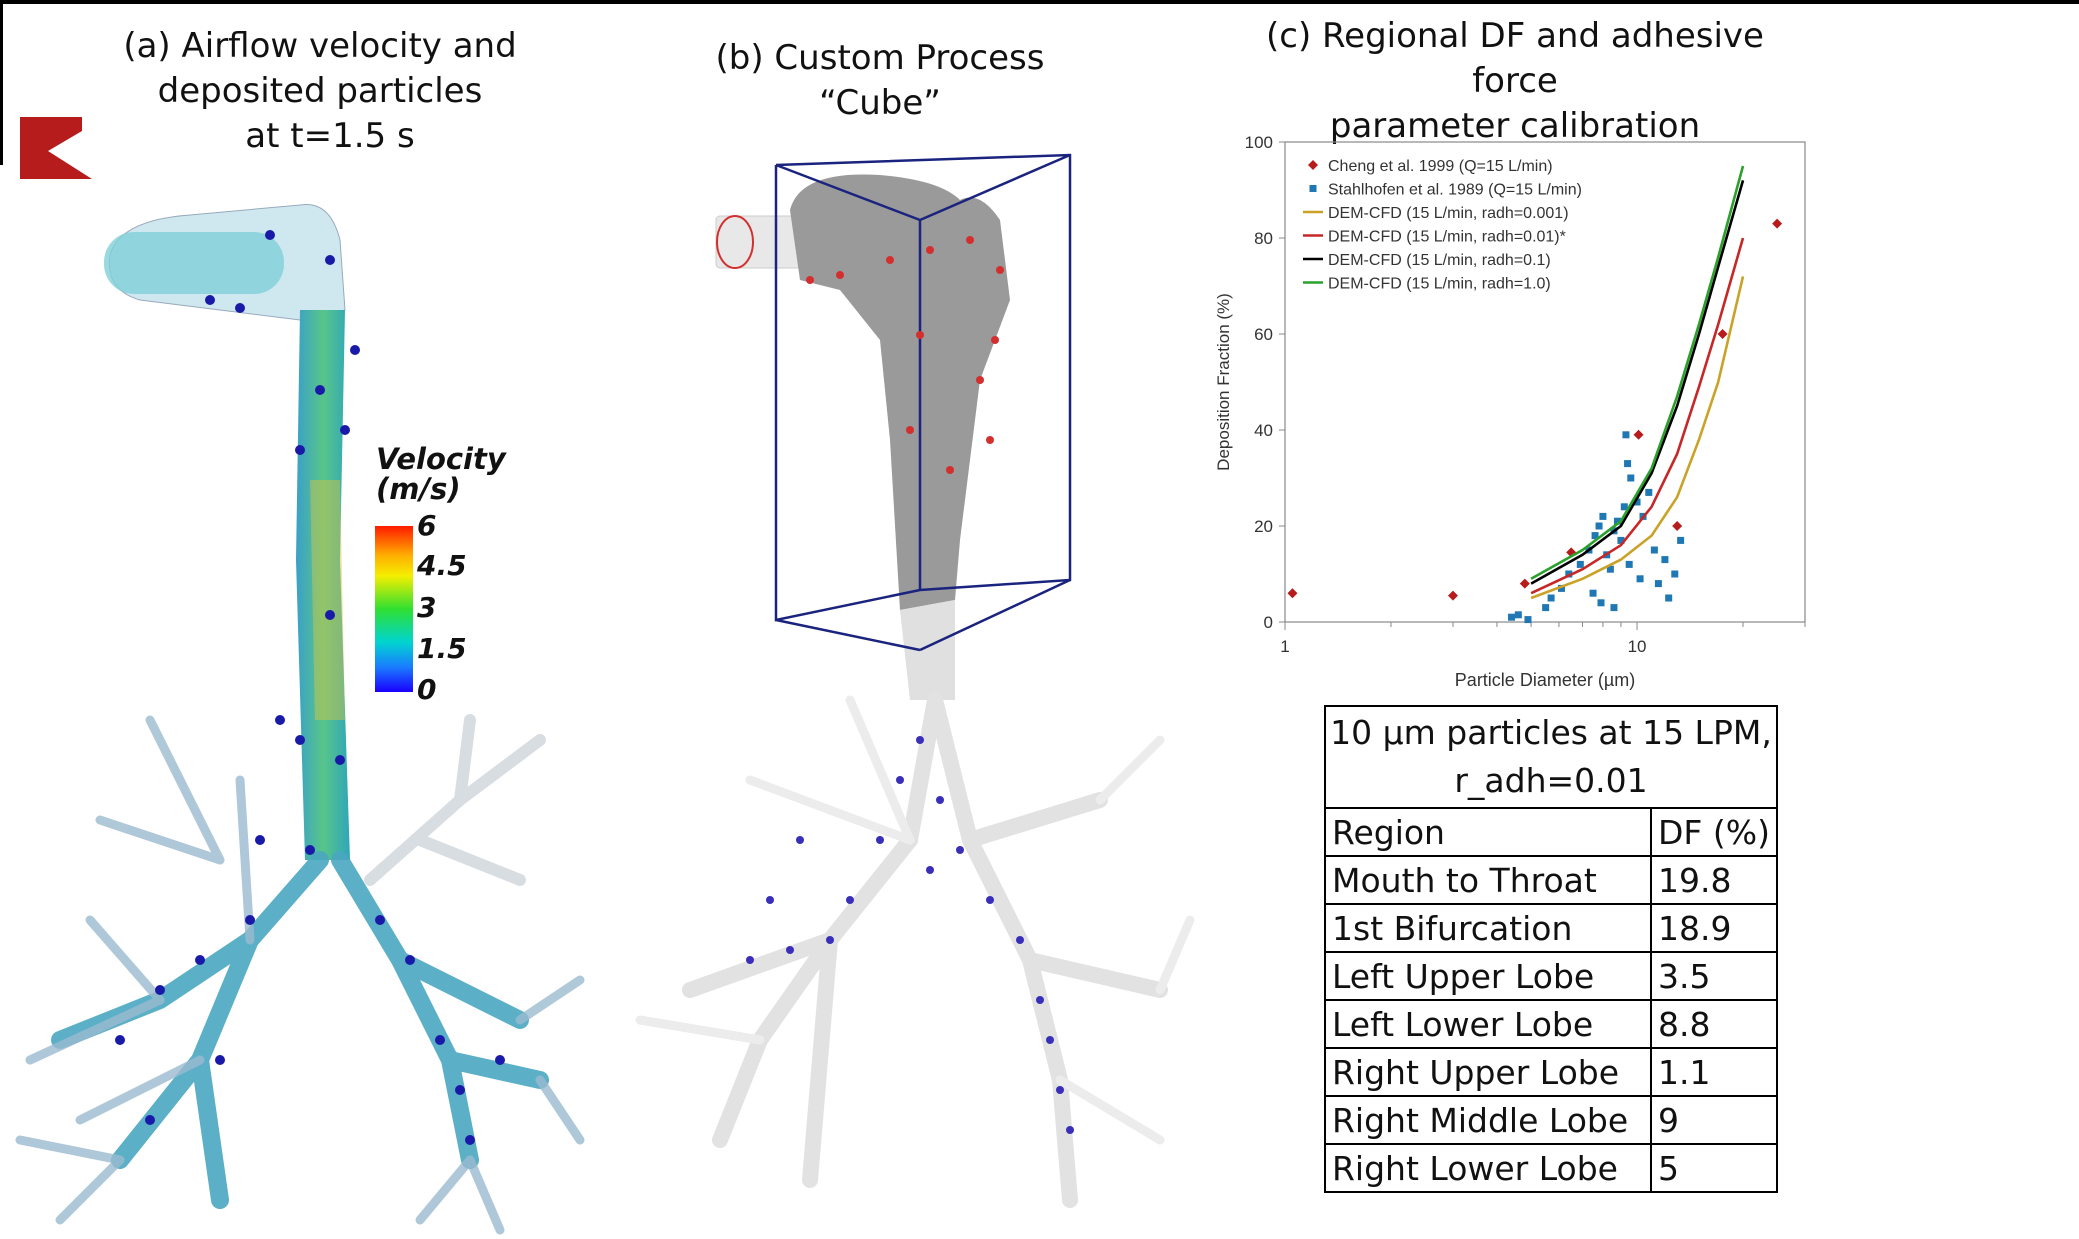 This screenshot has height=1239, width=2079. Describe the element at coordinates (1545, 680) in the screenshot. I see `x-axis-label: Particle Diameter (µm)` at that location.